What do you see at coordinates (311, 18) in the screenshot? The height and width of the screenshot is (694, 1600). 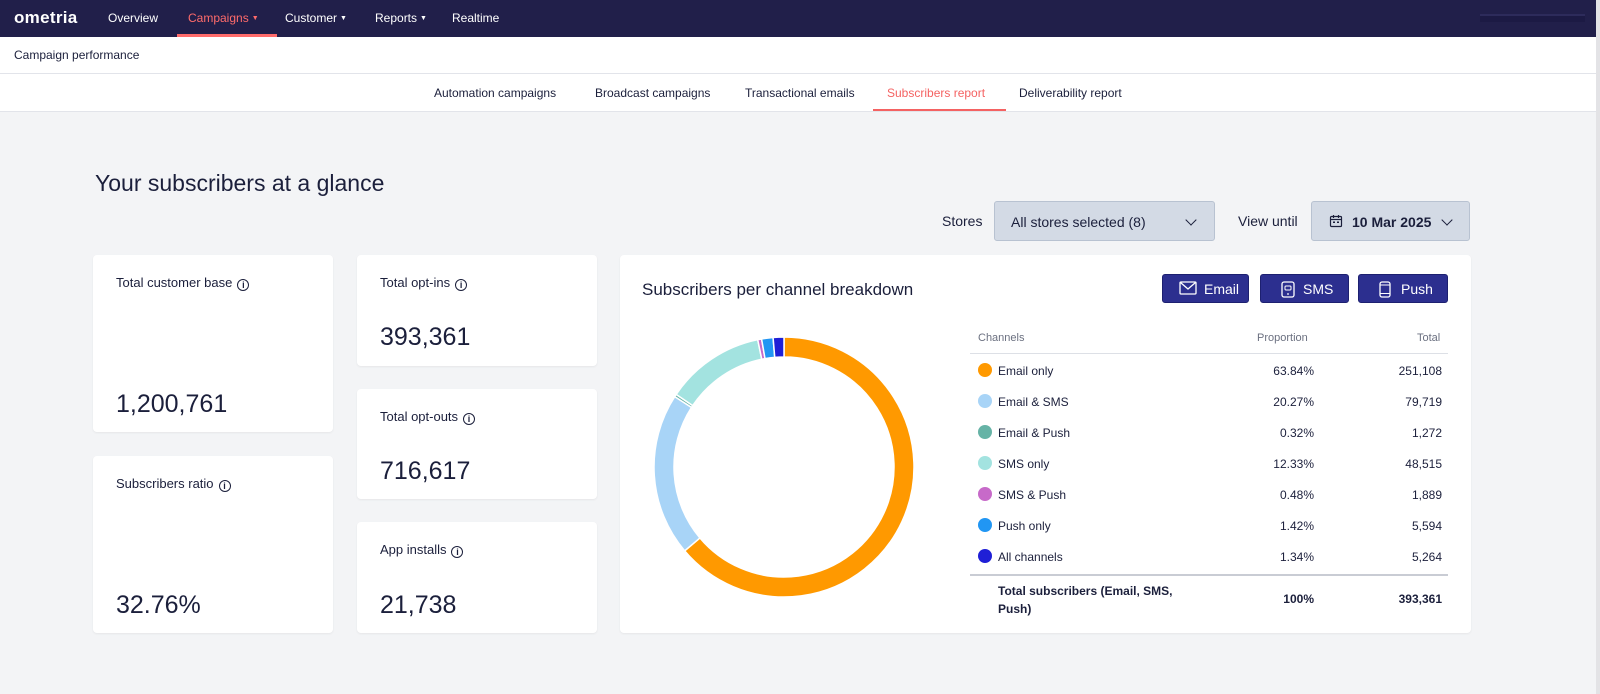 I see `nav-customer-label: Customer` at bounding box center [311, 18].